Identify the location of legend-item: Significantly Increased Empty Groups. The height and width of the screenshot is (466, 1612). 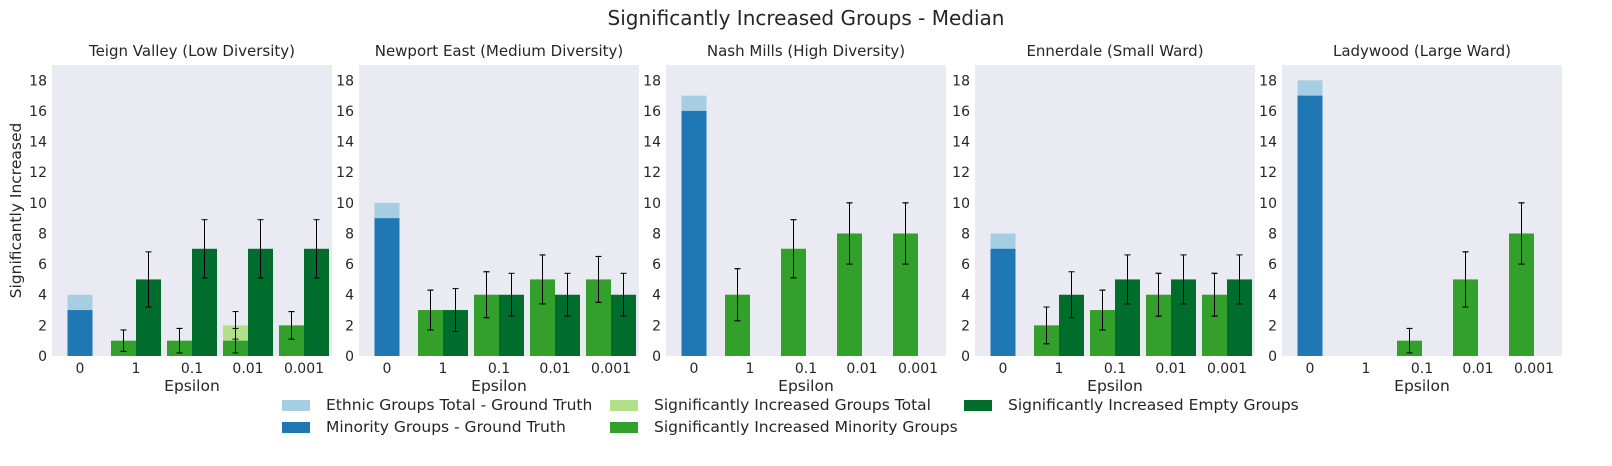
(1131, 405).